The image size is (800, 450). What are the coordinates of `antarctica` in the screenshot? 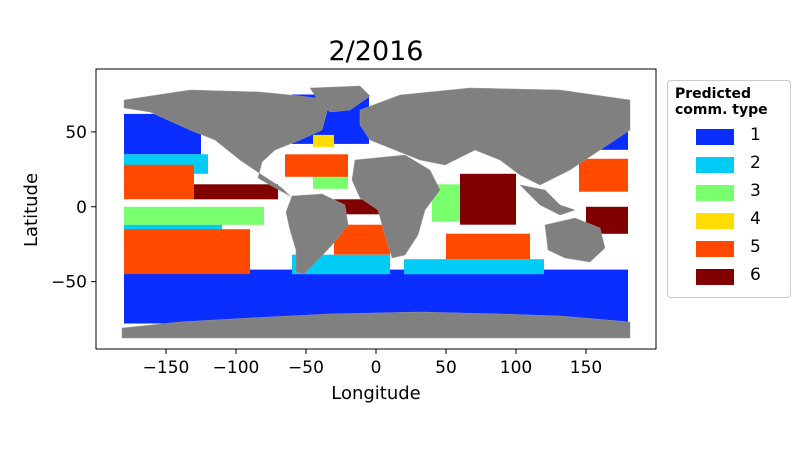 It's located at (376, 325).